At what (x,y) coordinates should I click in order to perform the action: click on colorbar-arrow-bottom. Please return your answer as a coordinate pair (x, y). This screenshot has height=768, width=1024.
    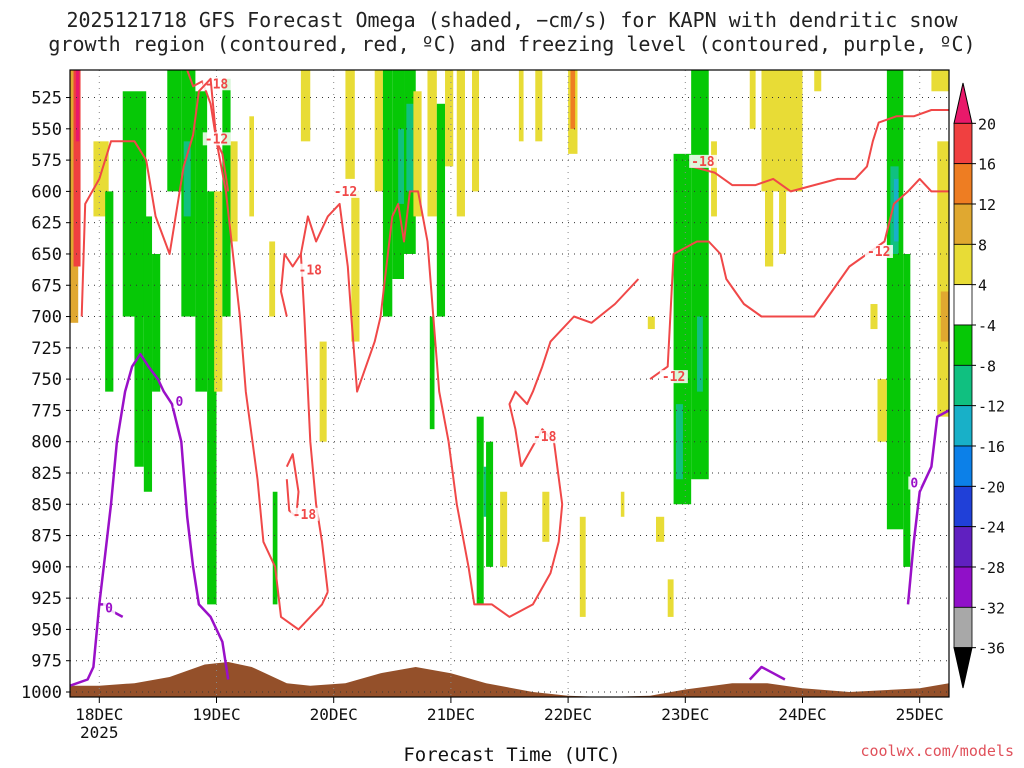
    Looking at the image, I should click on (963, 668).